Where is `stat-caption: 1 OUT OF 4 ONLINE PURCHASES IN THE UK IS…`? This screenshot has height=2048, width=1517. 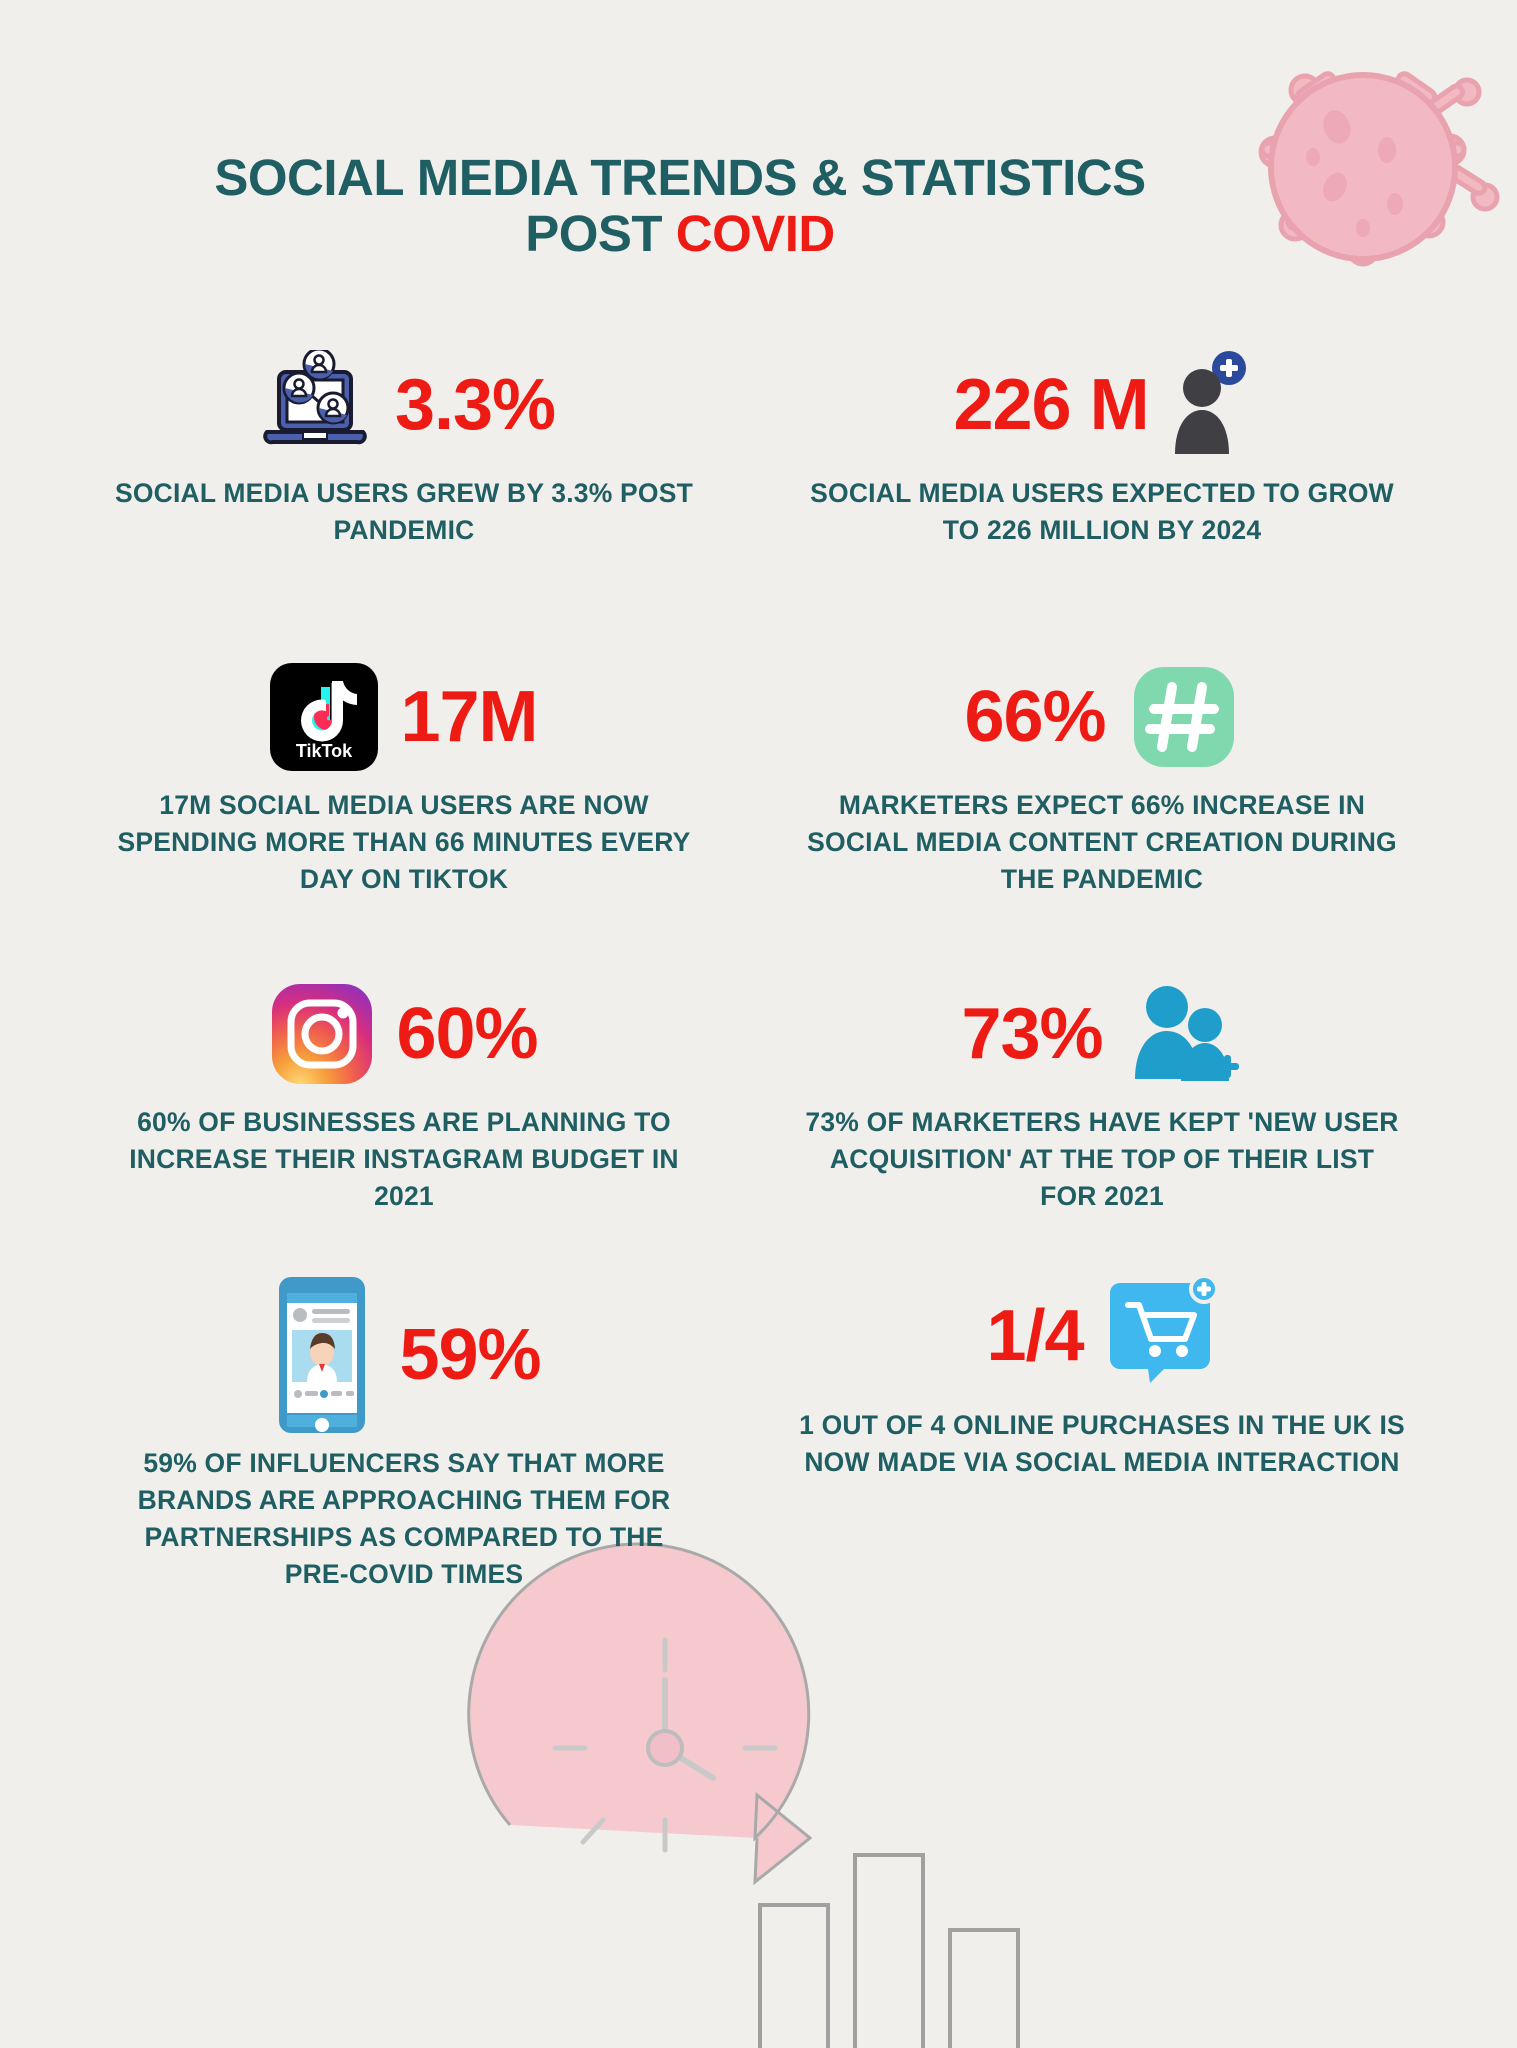 stat-caption: 1 OUT OF 4 ONLINE PURCHASES IN THE UK IS… is located at coordinates (1102, 1443).